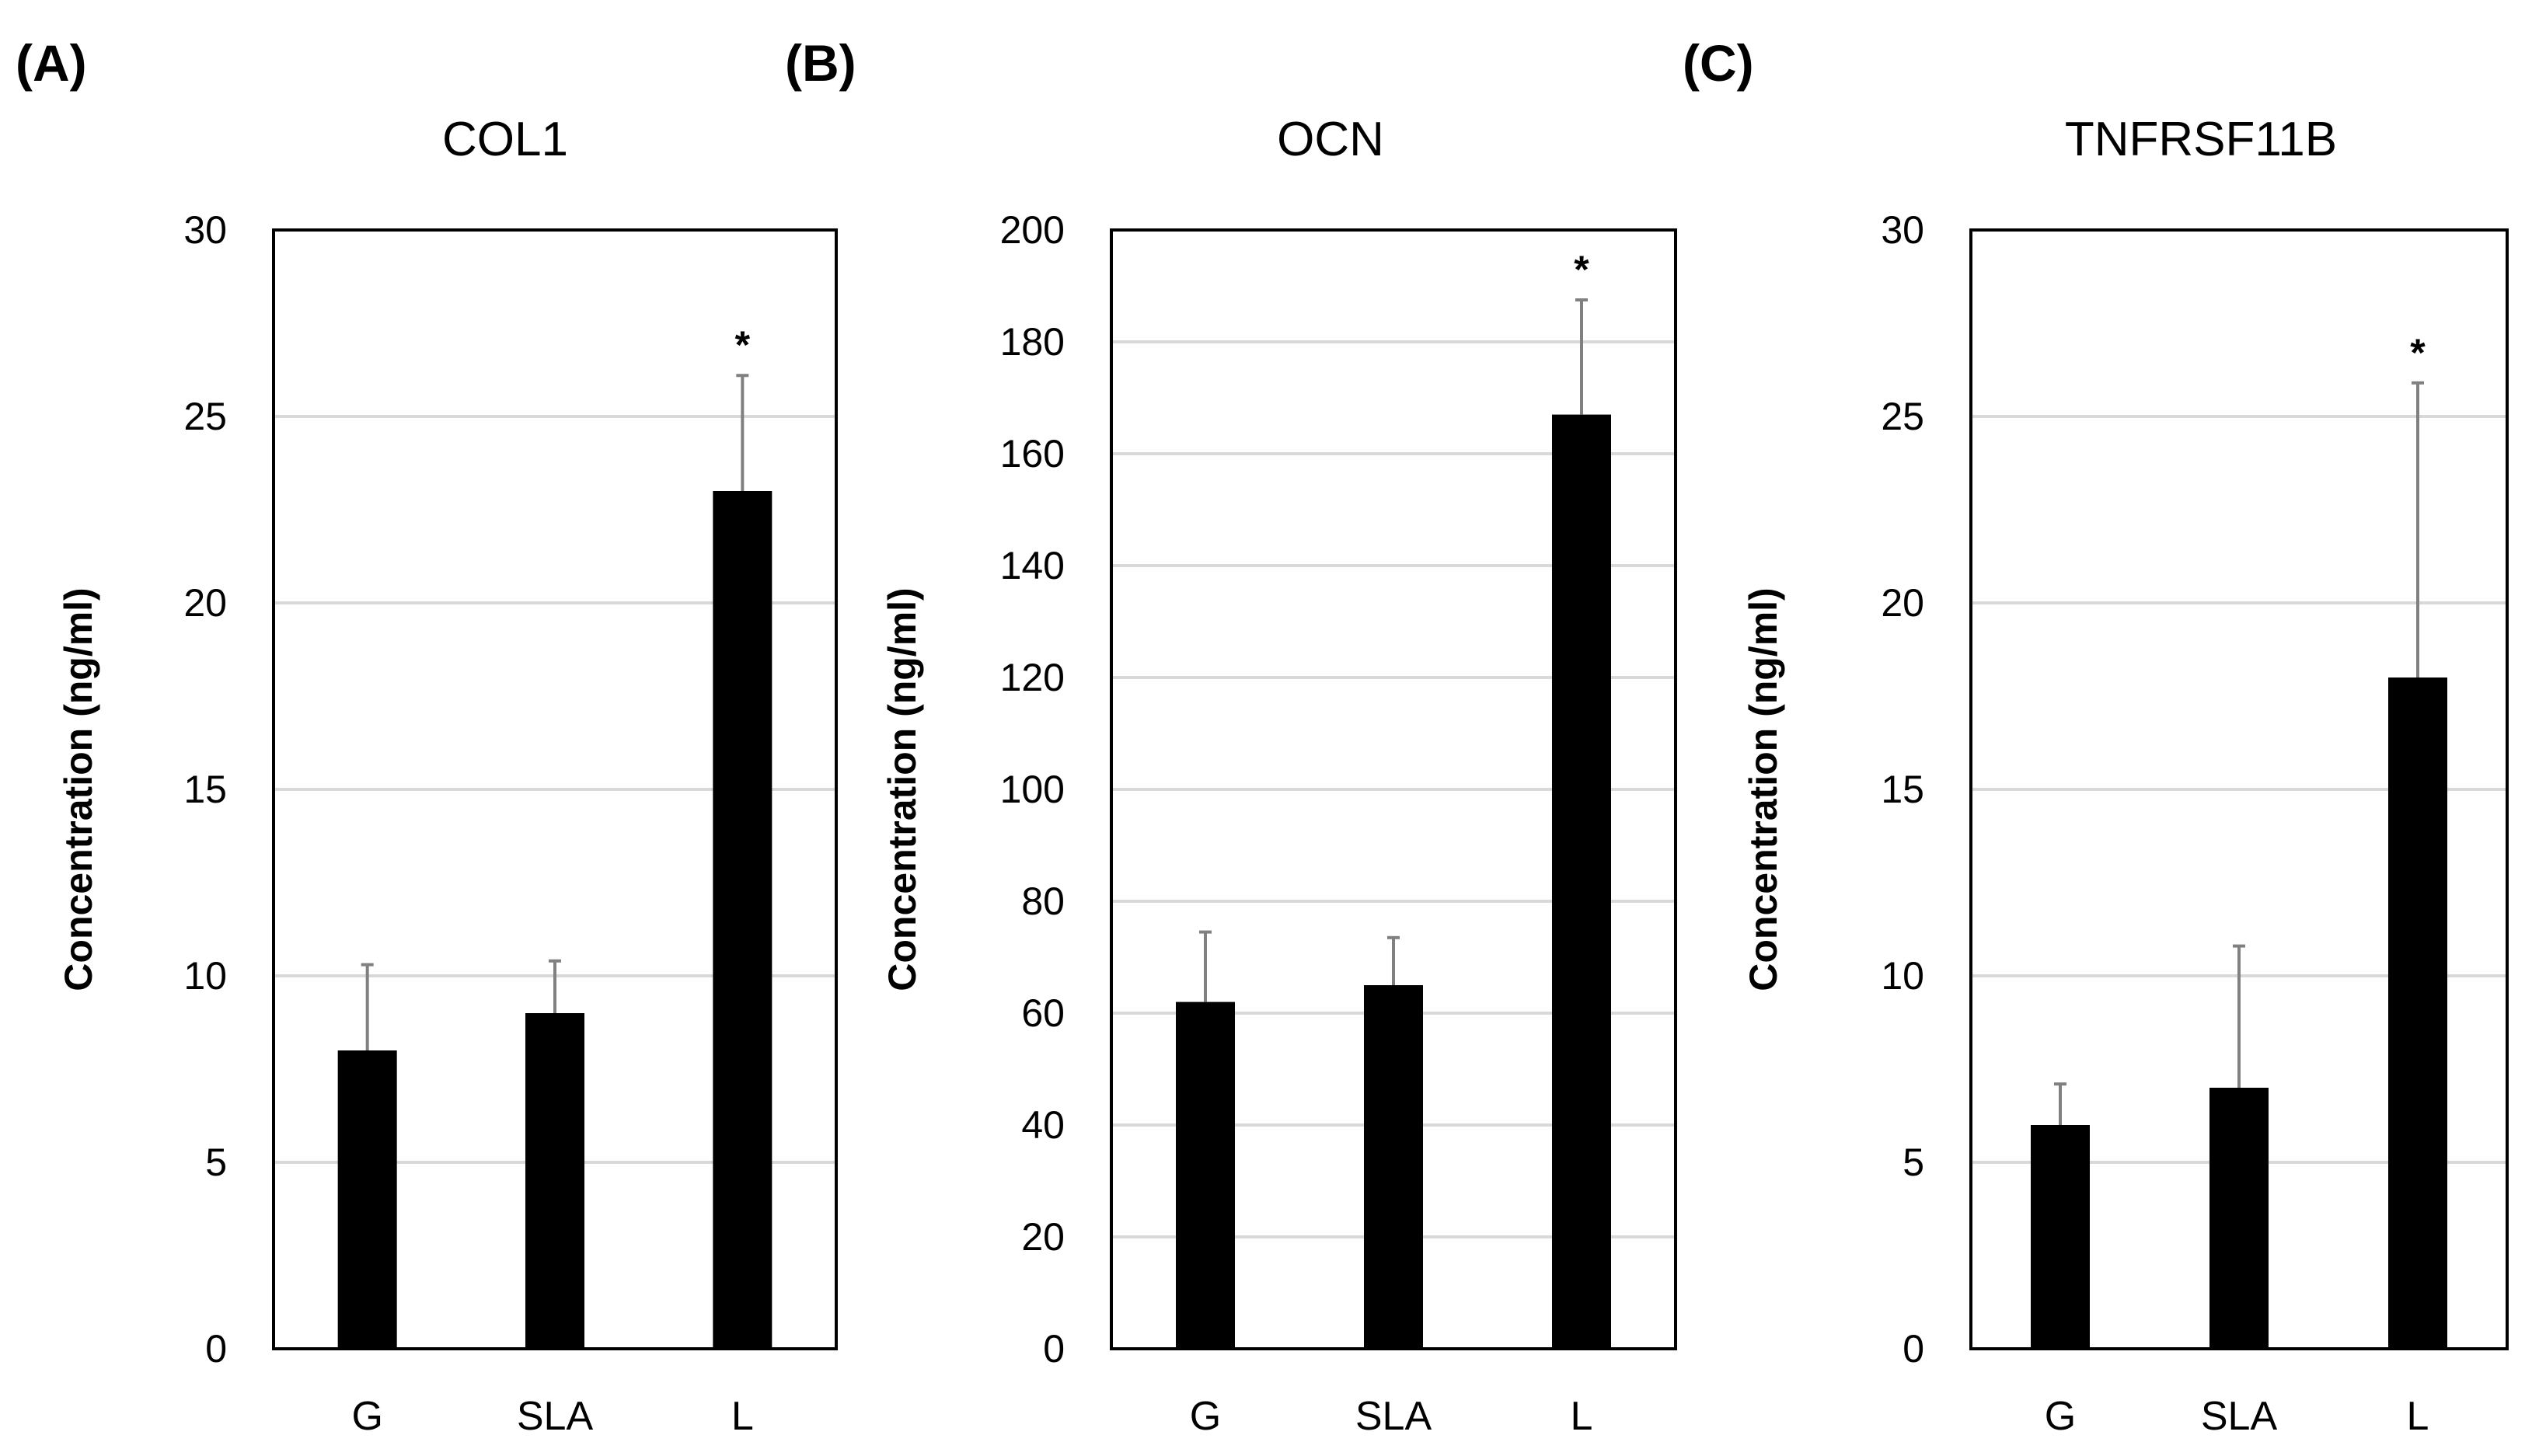  What do you see at coordinates (2201, 139) in the screenshot?
I see `chart-title: TNFRSF11B` at bounding box center [2201, 139].